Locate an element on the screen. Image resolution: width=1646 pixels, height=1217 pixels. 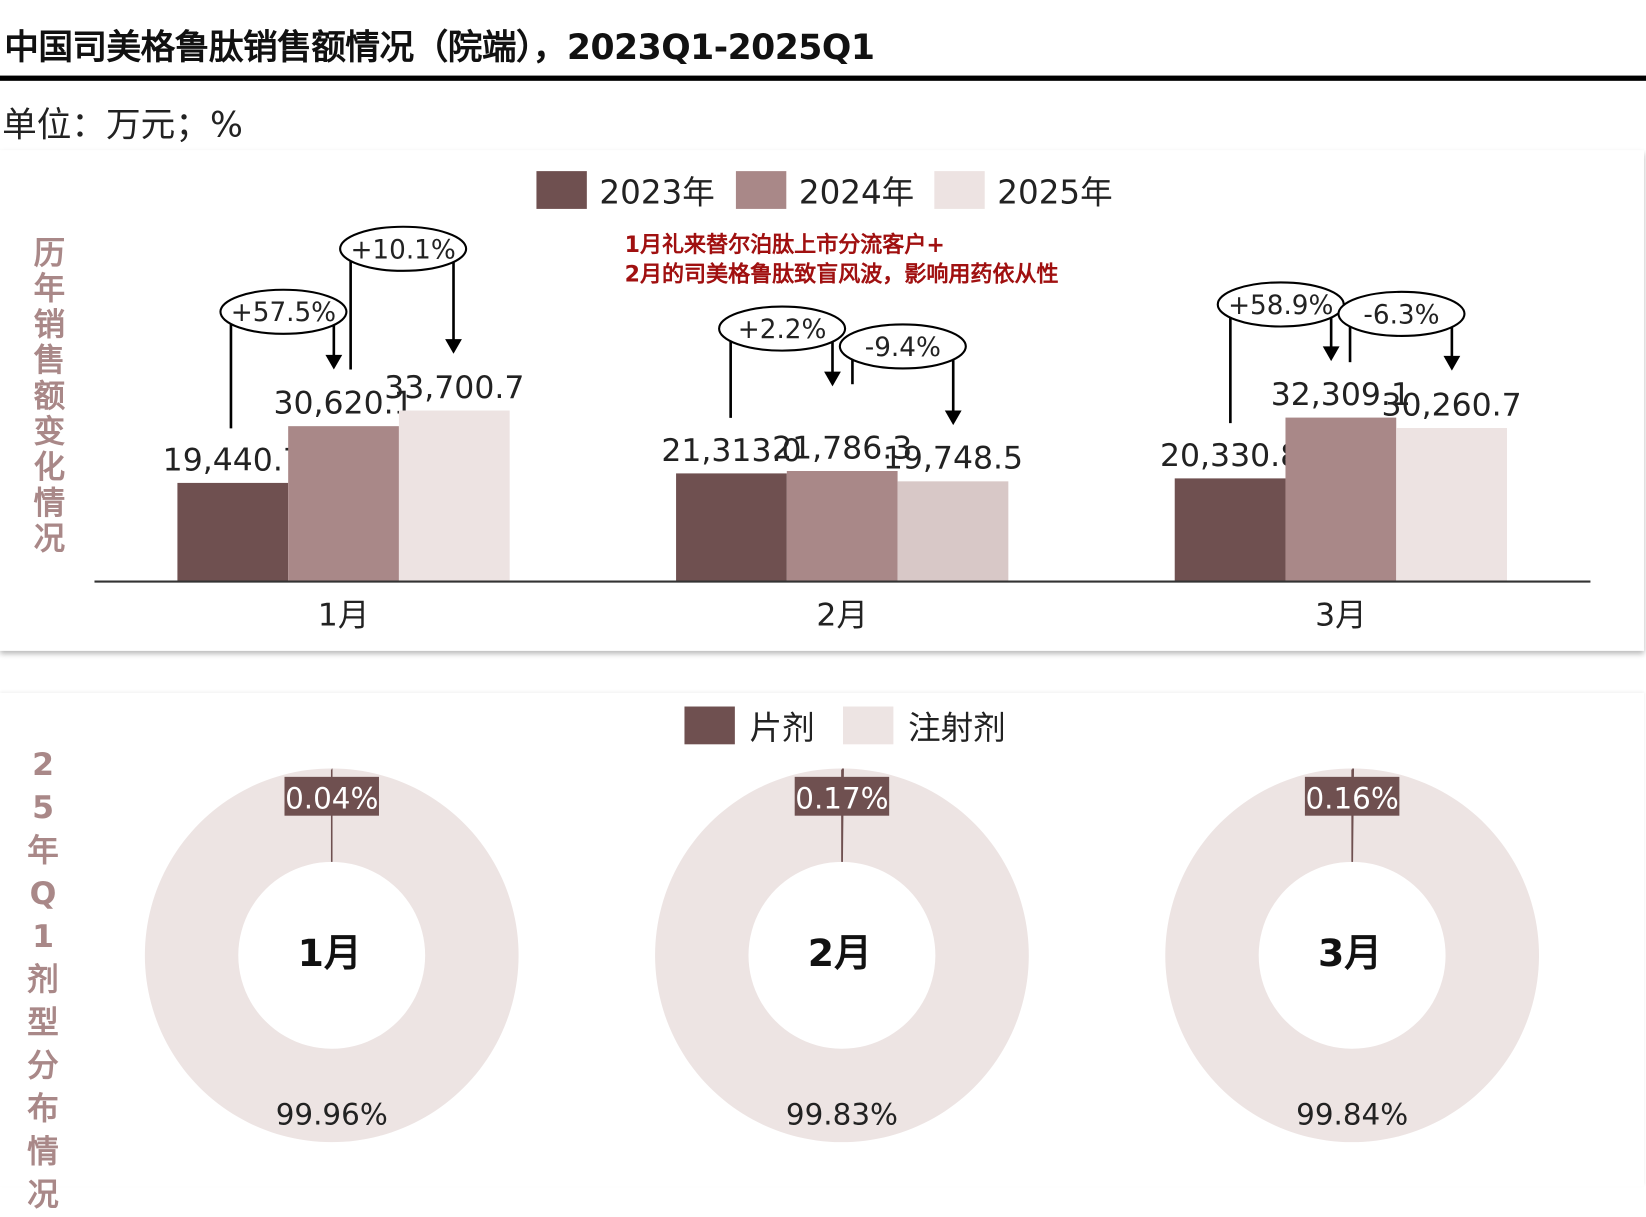
data-label-2025年-1月: 33,700.7 is located at coordinates (454, 388).